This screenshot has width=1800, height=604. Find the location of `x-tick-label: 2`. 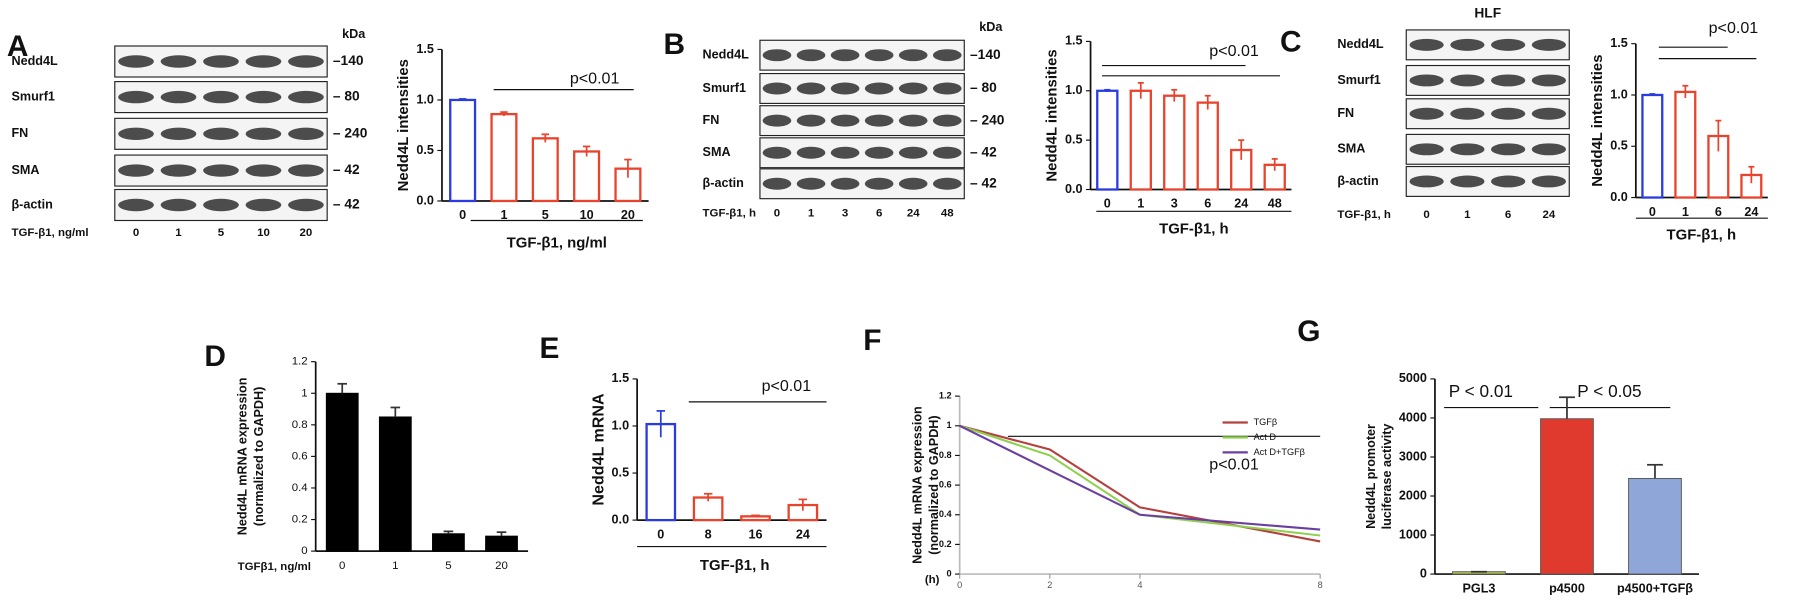

x-tick-label: 2 is located at coordinates (1049, 585).